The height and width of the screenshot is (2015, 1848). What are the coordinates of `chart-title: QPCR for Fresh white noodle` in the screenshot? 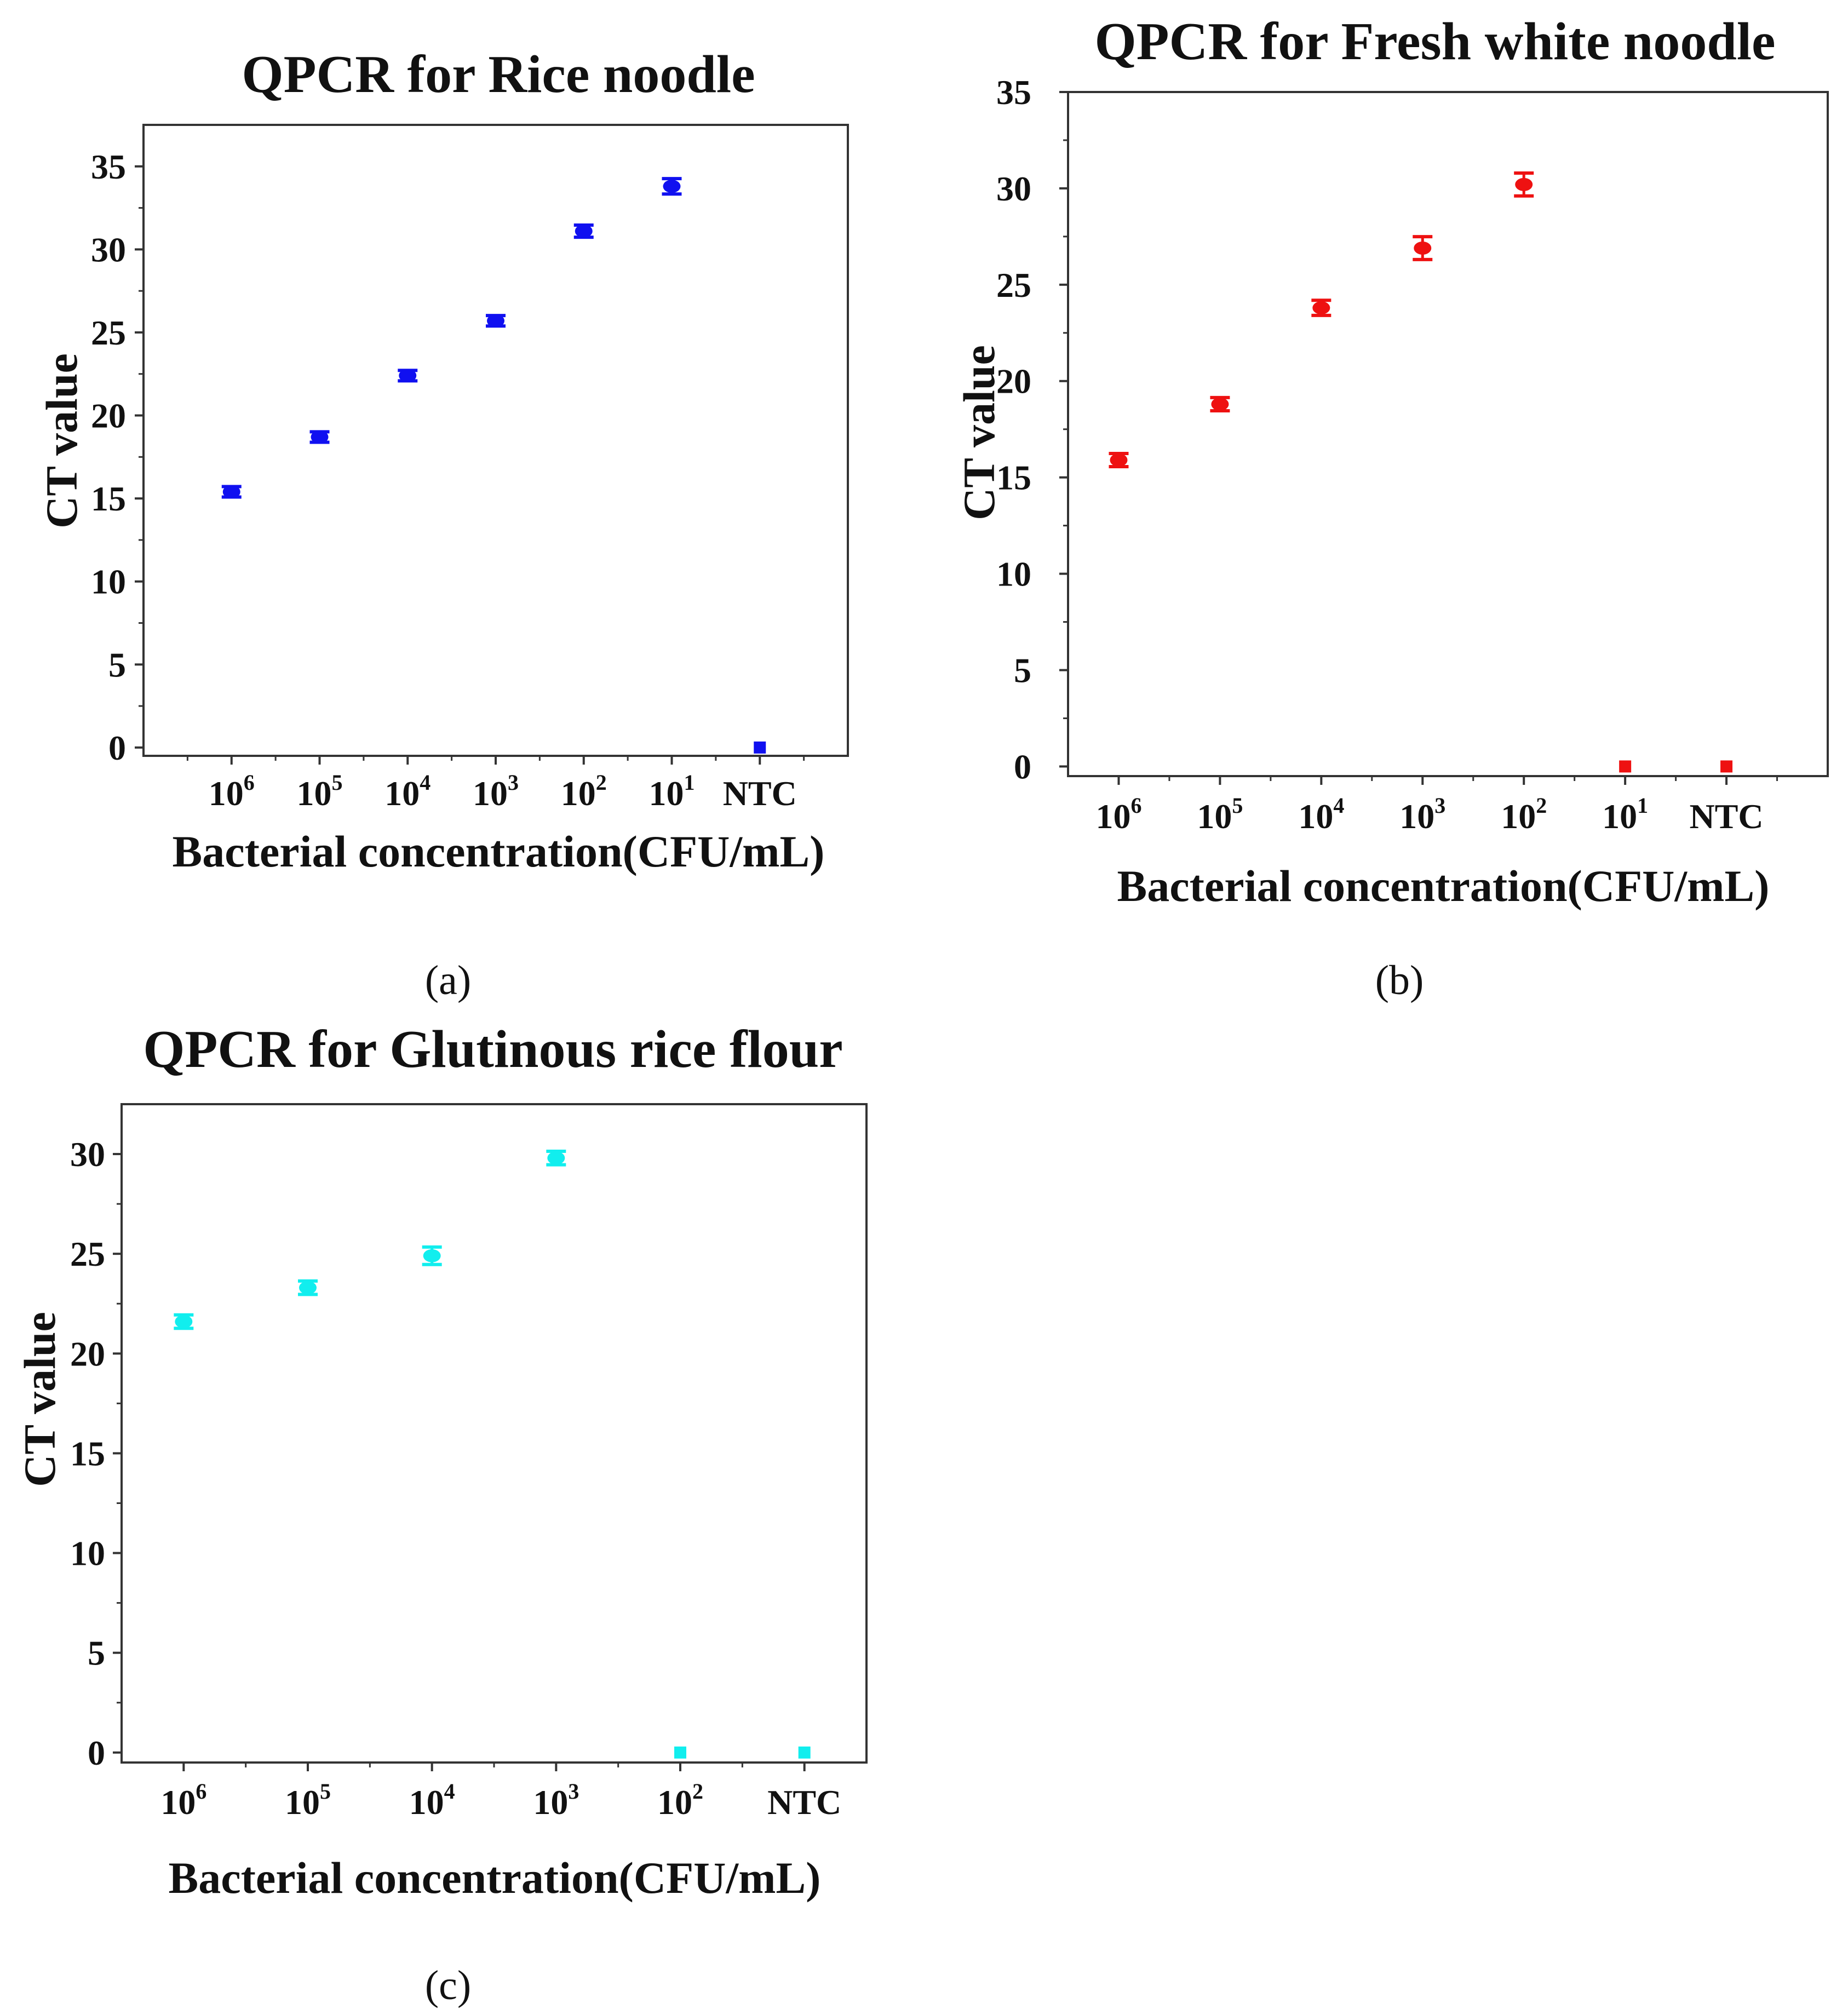 It's located at (1435, 42).